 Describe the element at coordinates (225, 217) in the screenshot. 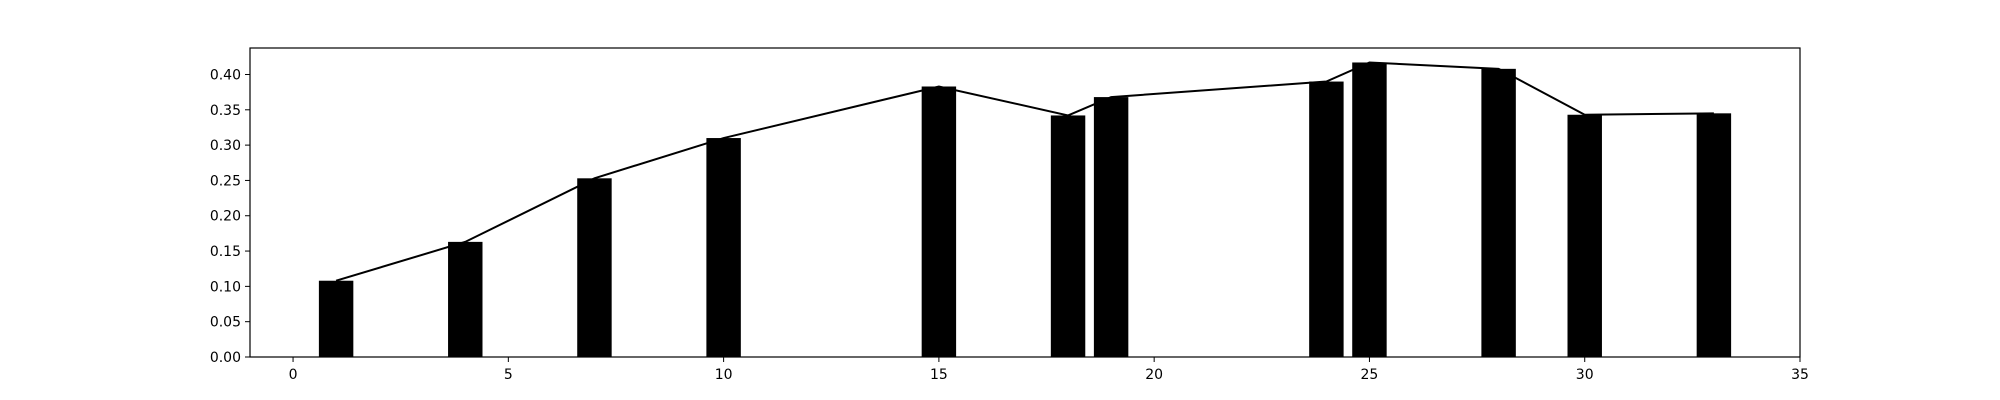

I see `y-tick-label: 0.20` at that location.